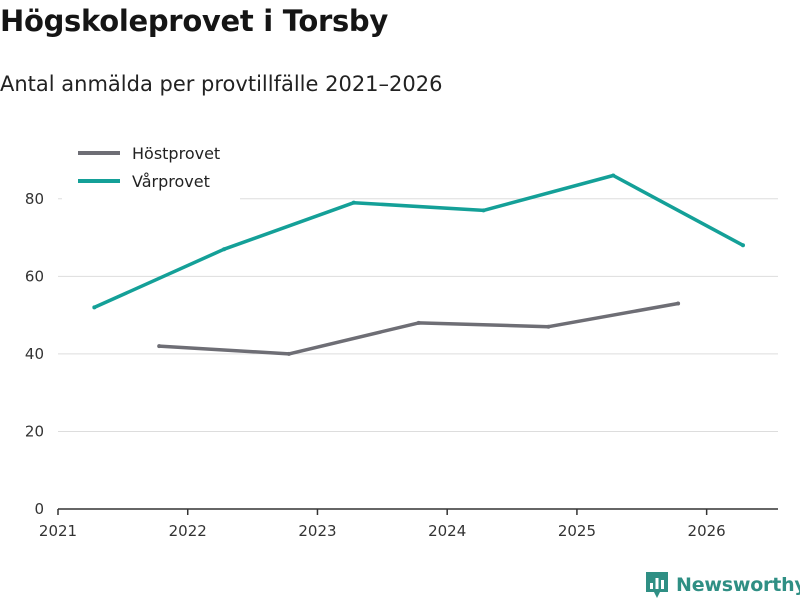  I want to click on newsworthy-logo: Newsworthy, so click(722, 585).